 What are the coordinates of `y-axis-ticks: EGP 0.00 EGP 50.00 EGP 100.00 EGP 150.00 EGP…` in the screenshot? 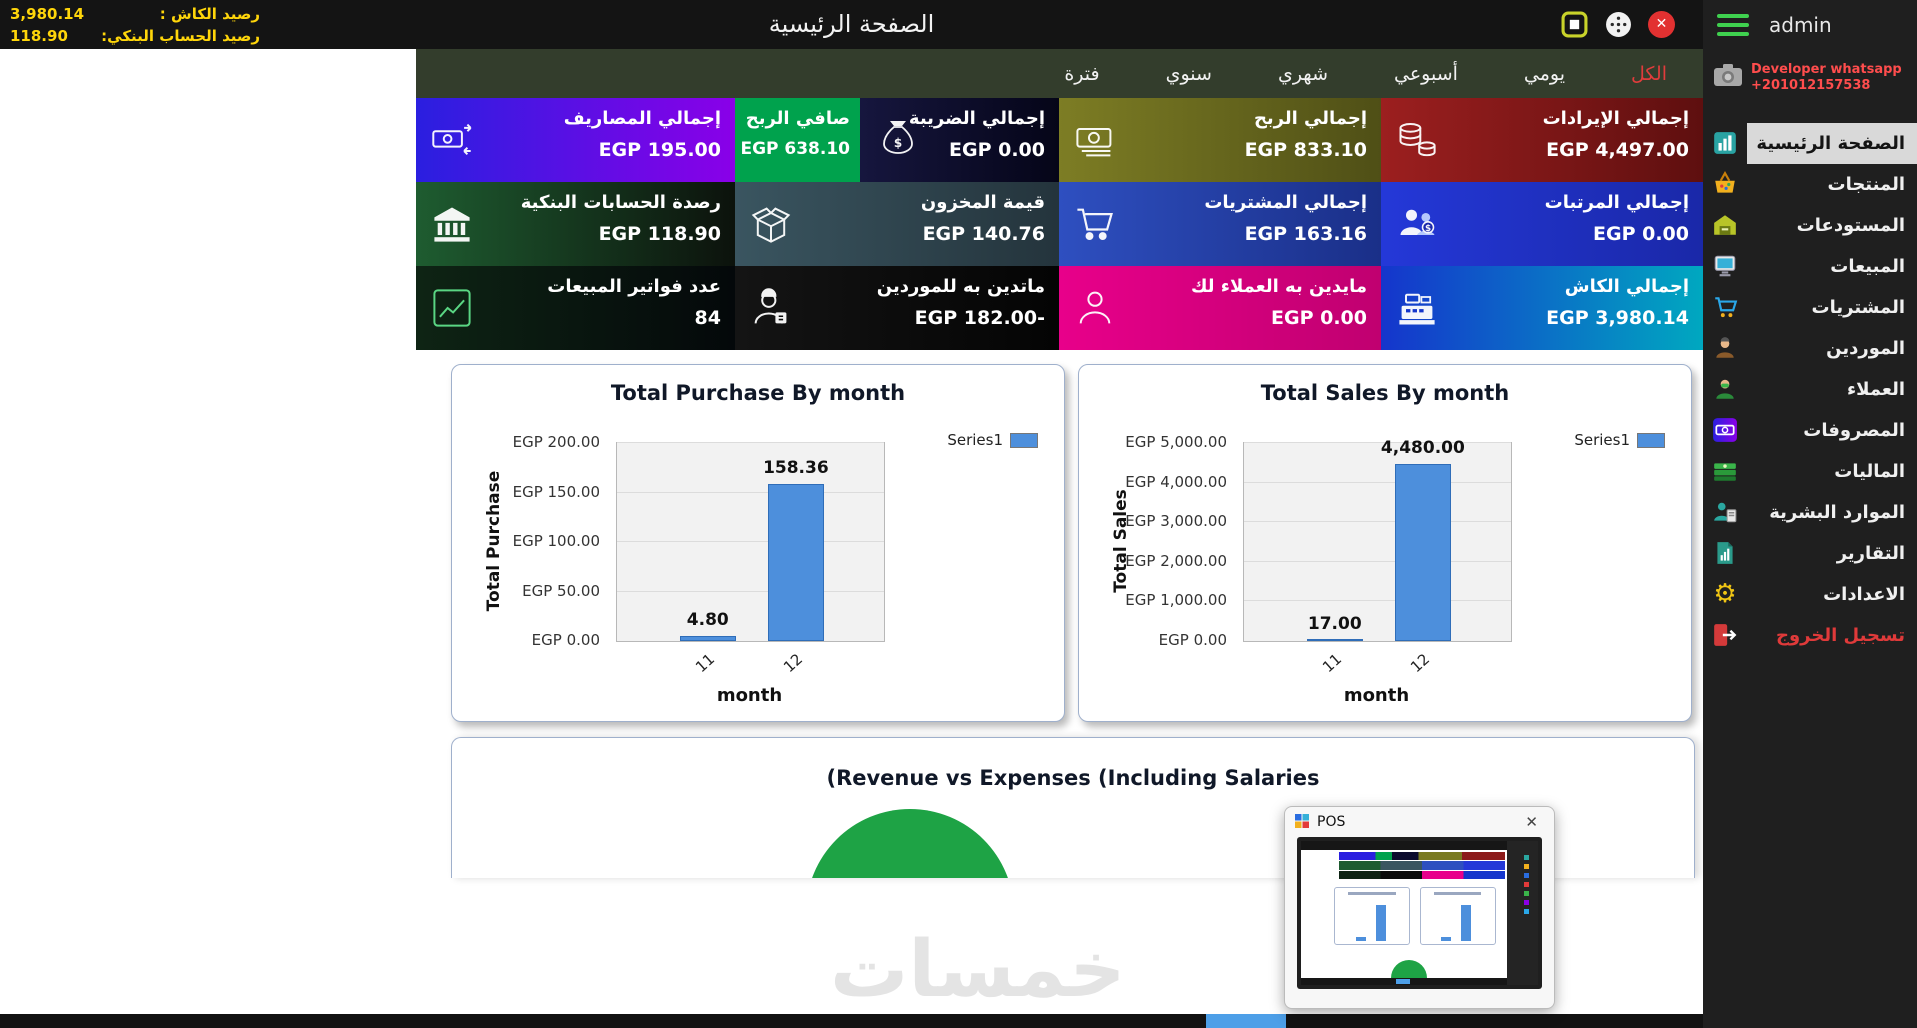 It's located at (530, 541).